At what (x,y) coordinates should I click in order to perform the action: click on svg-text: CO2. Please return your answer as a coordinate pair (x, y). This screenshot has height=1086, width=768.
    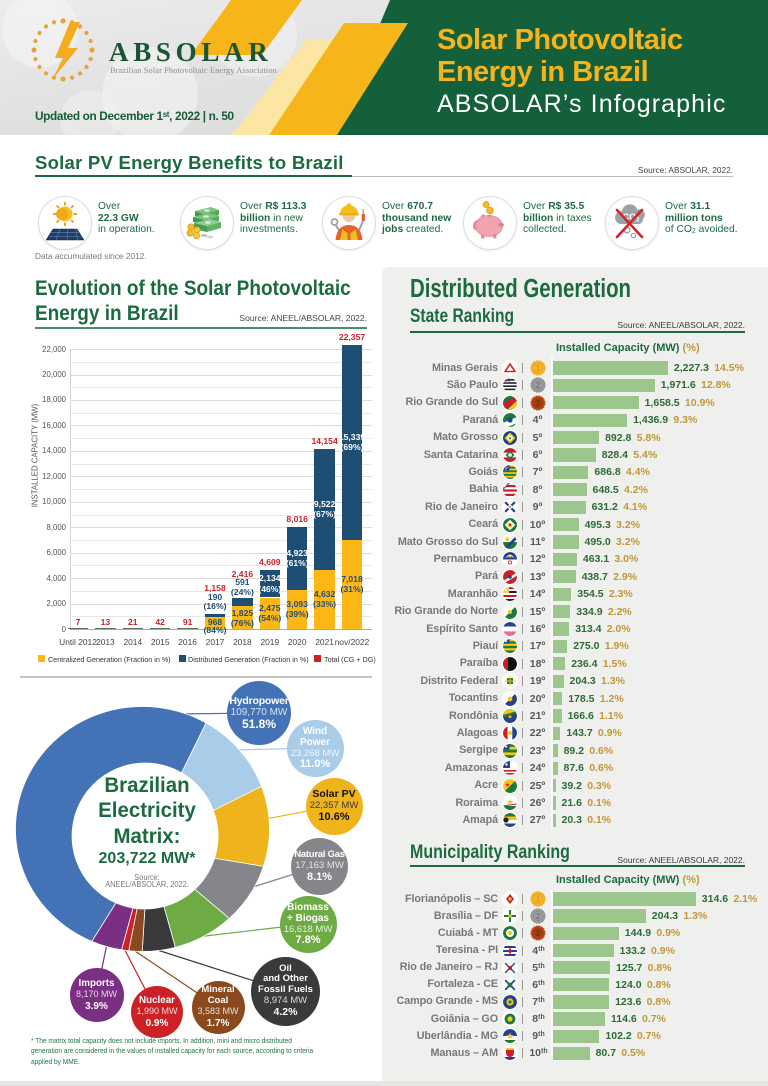
    Looking at the image, I should click on (632, 218).